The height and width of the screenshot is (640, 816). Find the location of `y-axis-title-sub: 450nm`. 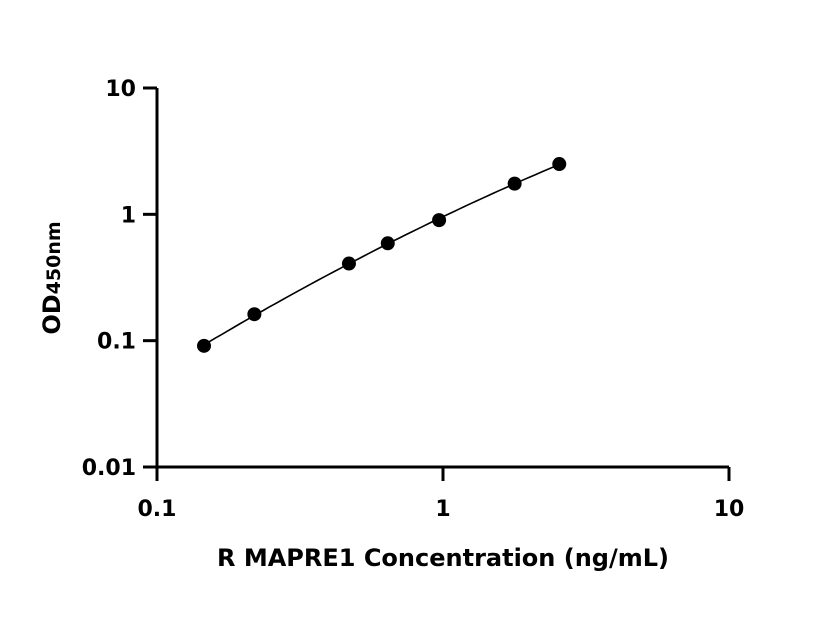

y-axis-title-sub: 450nm is located at coordinates (54, 257).